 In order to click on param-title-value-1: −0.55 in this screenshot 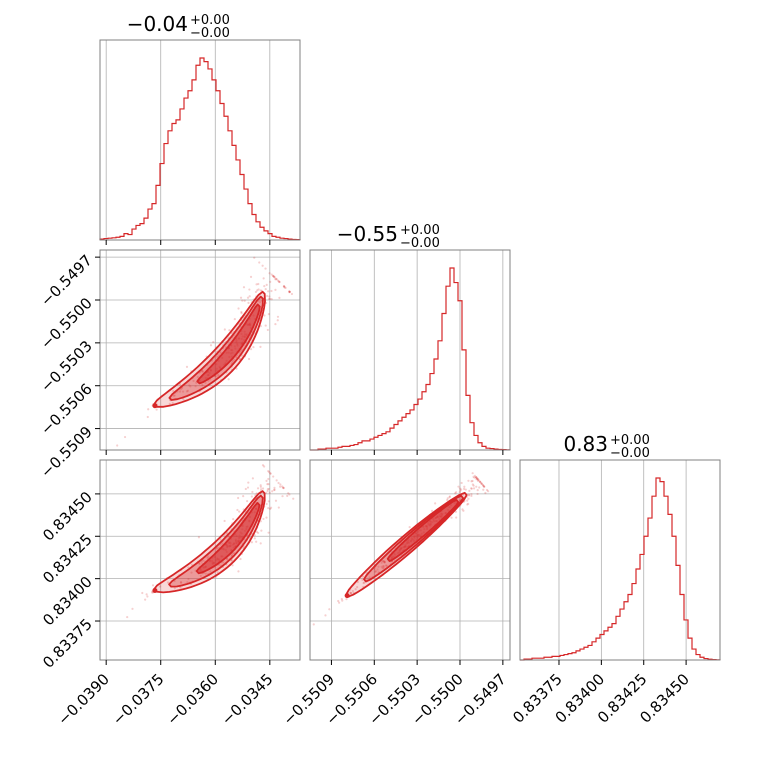, I will do `click(367, 234)`.